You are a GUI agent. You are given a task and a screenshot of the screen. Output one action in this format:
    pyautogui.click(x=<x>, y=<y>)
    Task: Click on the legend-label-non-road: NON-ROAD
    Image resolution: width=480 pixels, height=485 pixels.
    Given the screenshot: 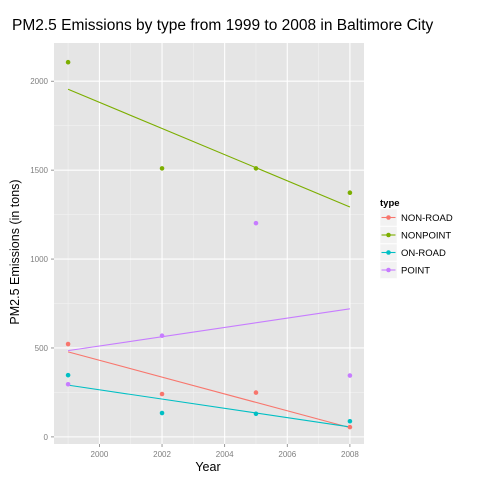 What is the action you would take?
    pyautogui.click(x=427, y=218)
    